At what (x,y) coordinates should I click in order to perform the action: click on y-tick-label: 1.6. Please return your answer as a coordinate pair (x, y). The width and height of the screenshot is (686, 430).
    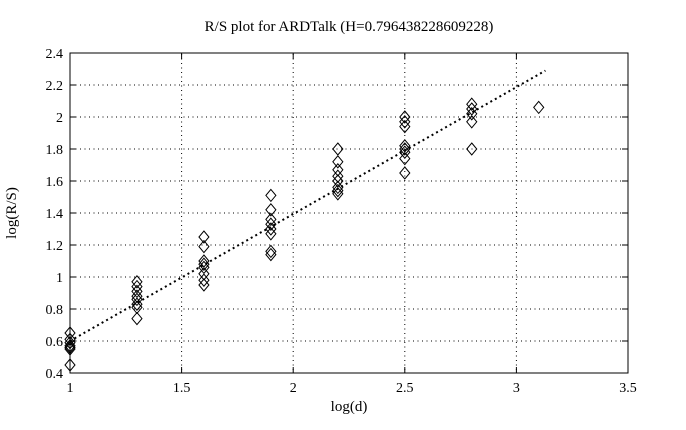
    Looking at the image, I should click on (55, 182).